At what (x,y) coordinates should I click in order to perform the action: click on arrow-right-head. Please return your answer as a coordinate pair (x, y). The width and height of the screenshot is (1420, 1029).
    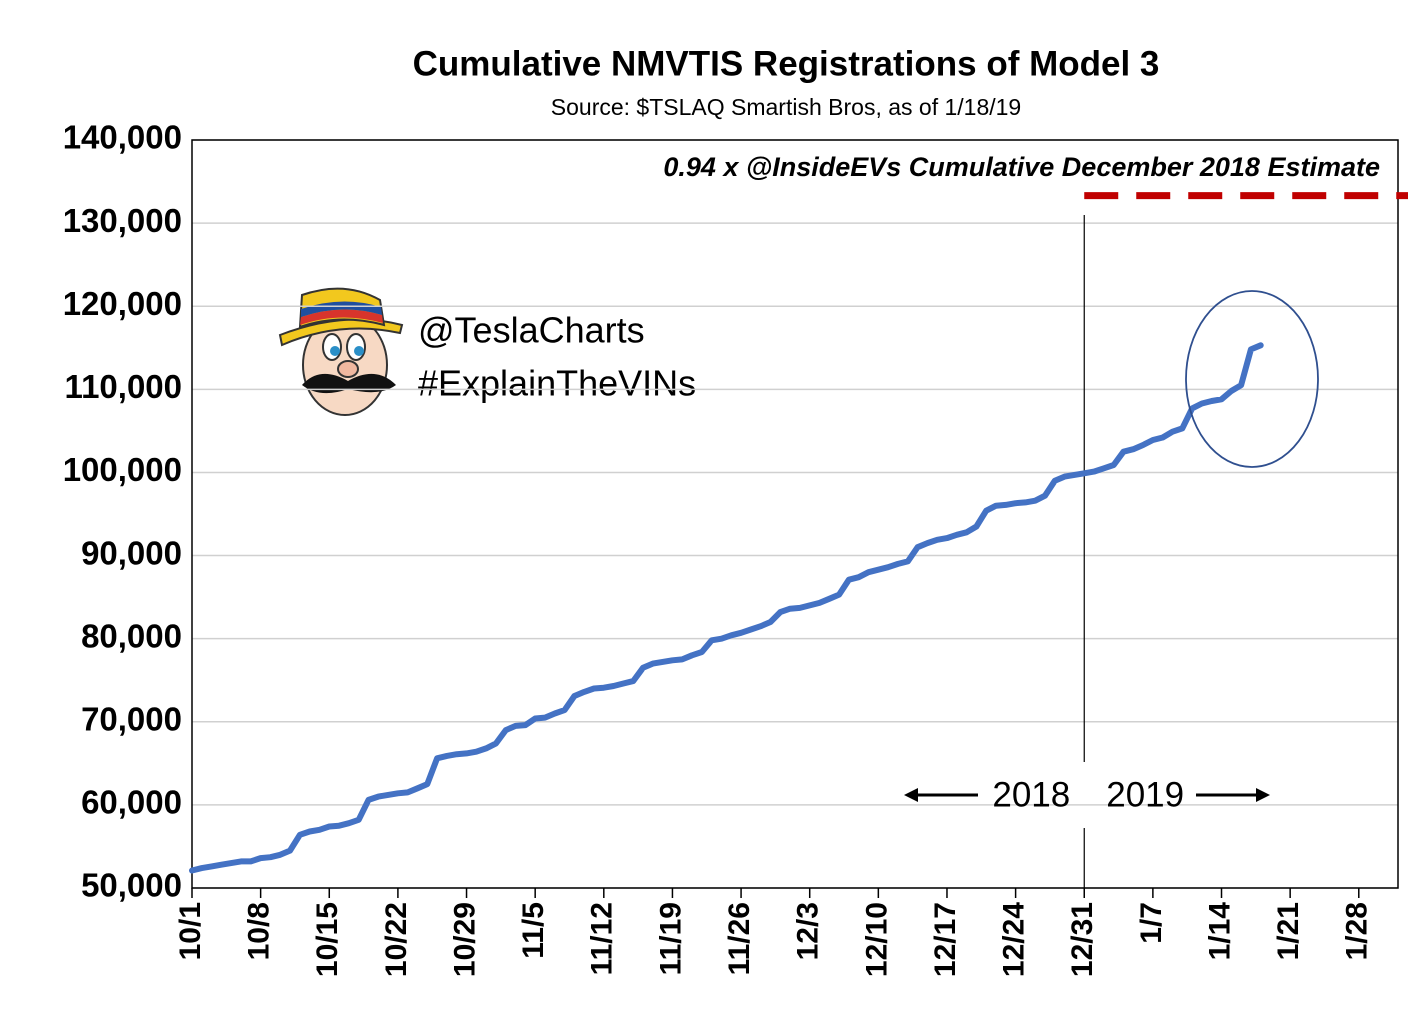
    Looking at the image, I should click on (1263, 795).